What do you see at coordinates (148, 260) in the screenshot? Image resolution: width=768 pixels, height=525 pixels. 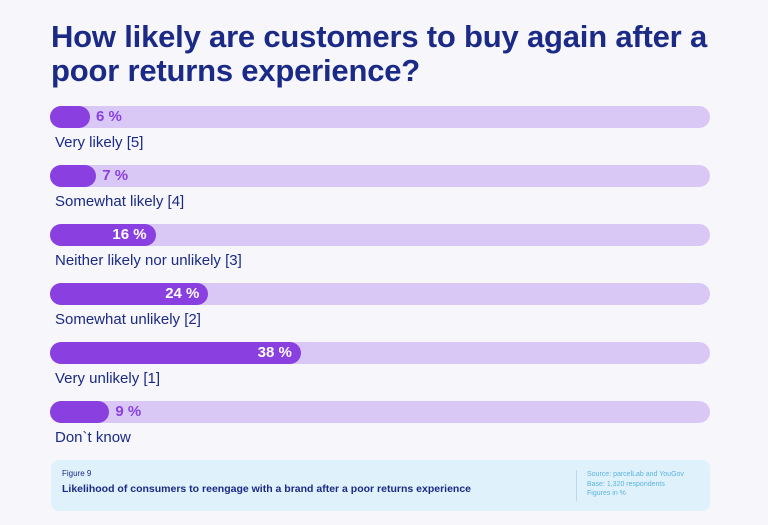 I see `bar-category-label: Neither likely nor unlikely [3]` at bounding box center [148, 260].